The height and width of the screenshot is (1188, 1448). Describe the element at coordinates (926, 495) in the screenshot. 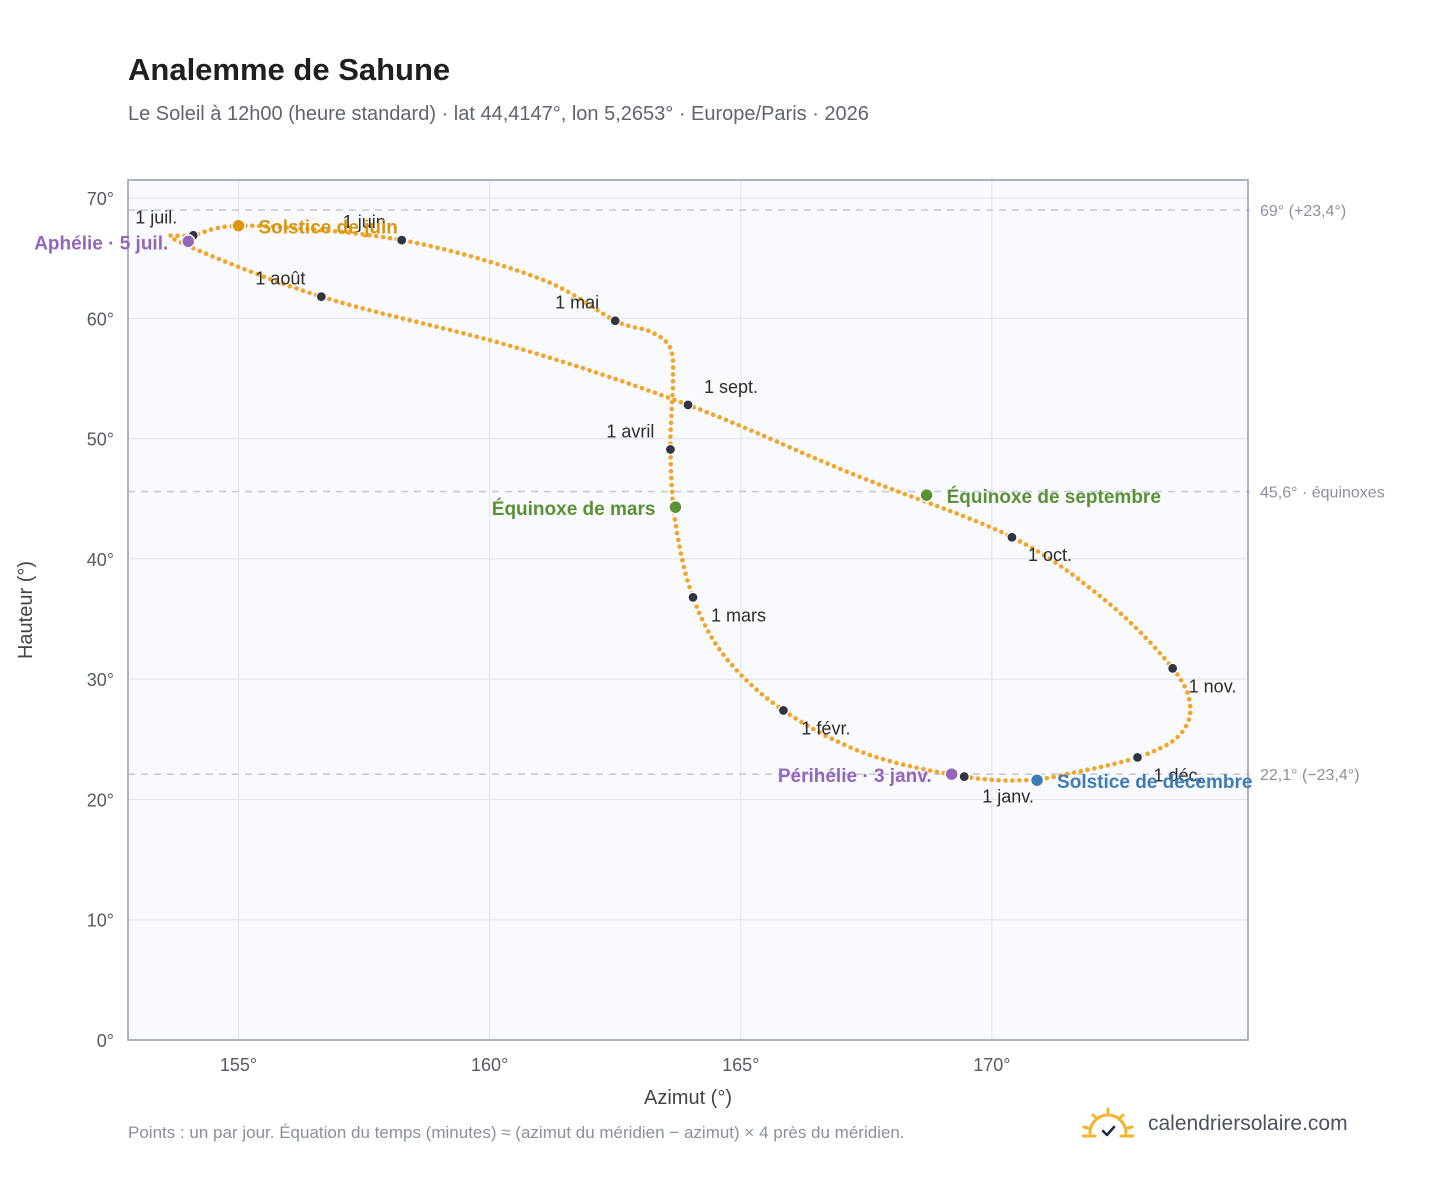

I see `event-marker` at that location.